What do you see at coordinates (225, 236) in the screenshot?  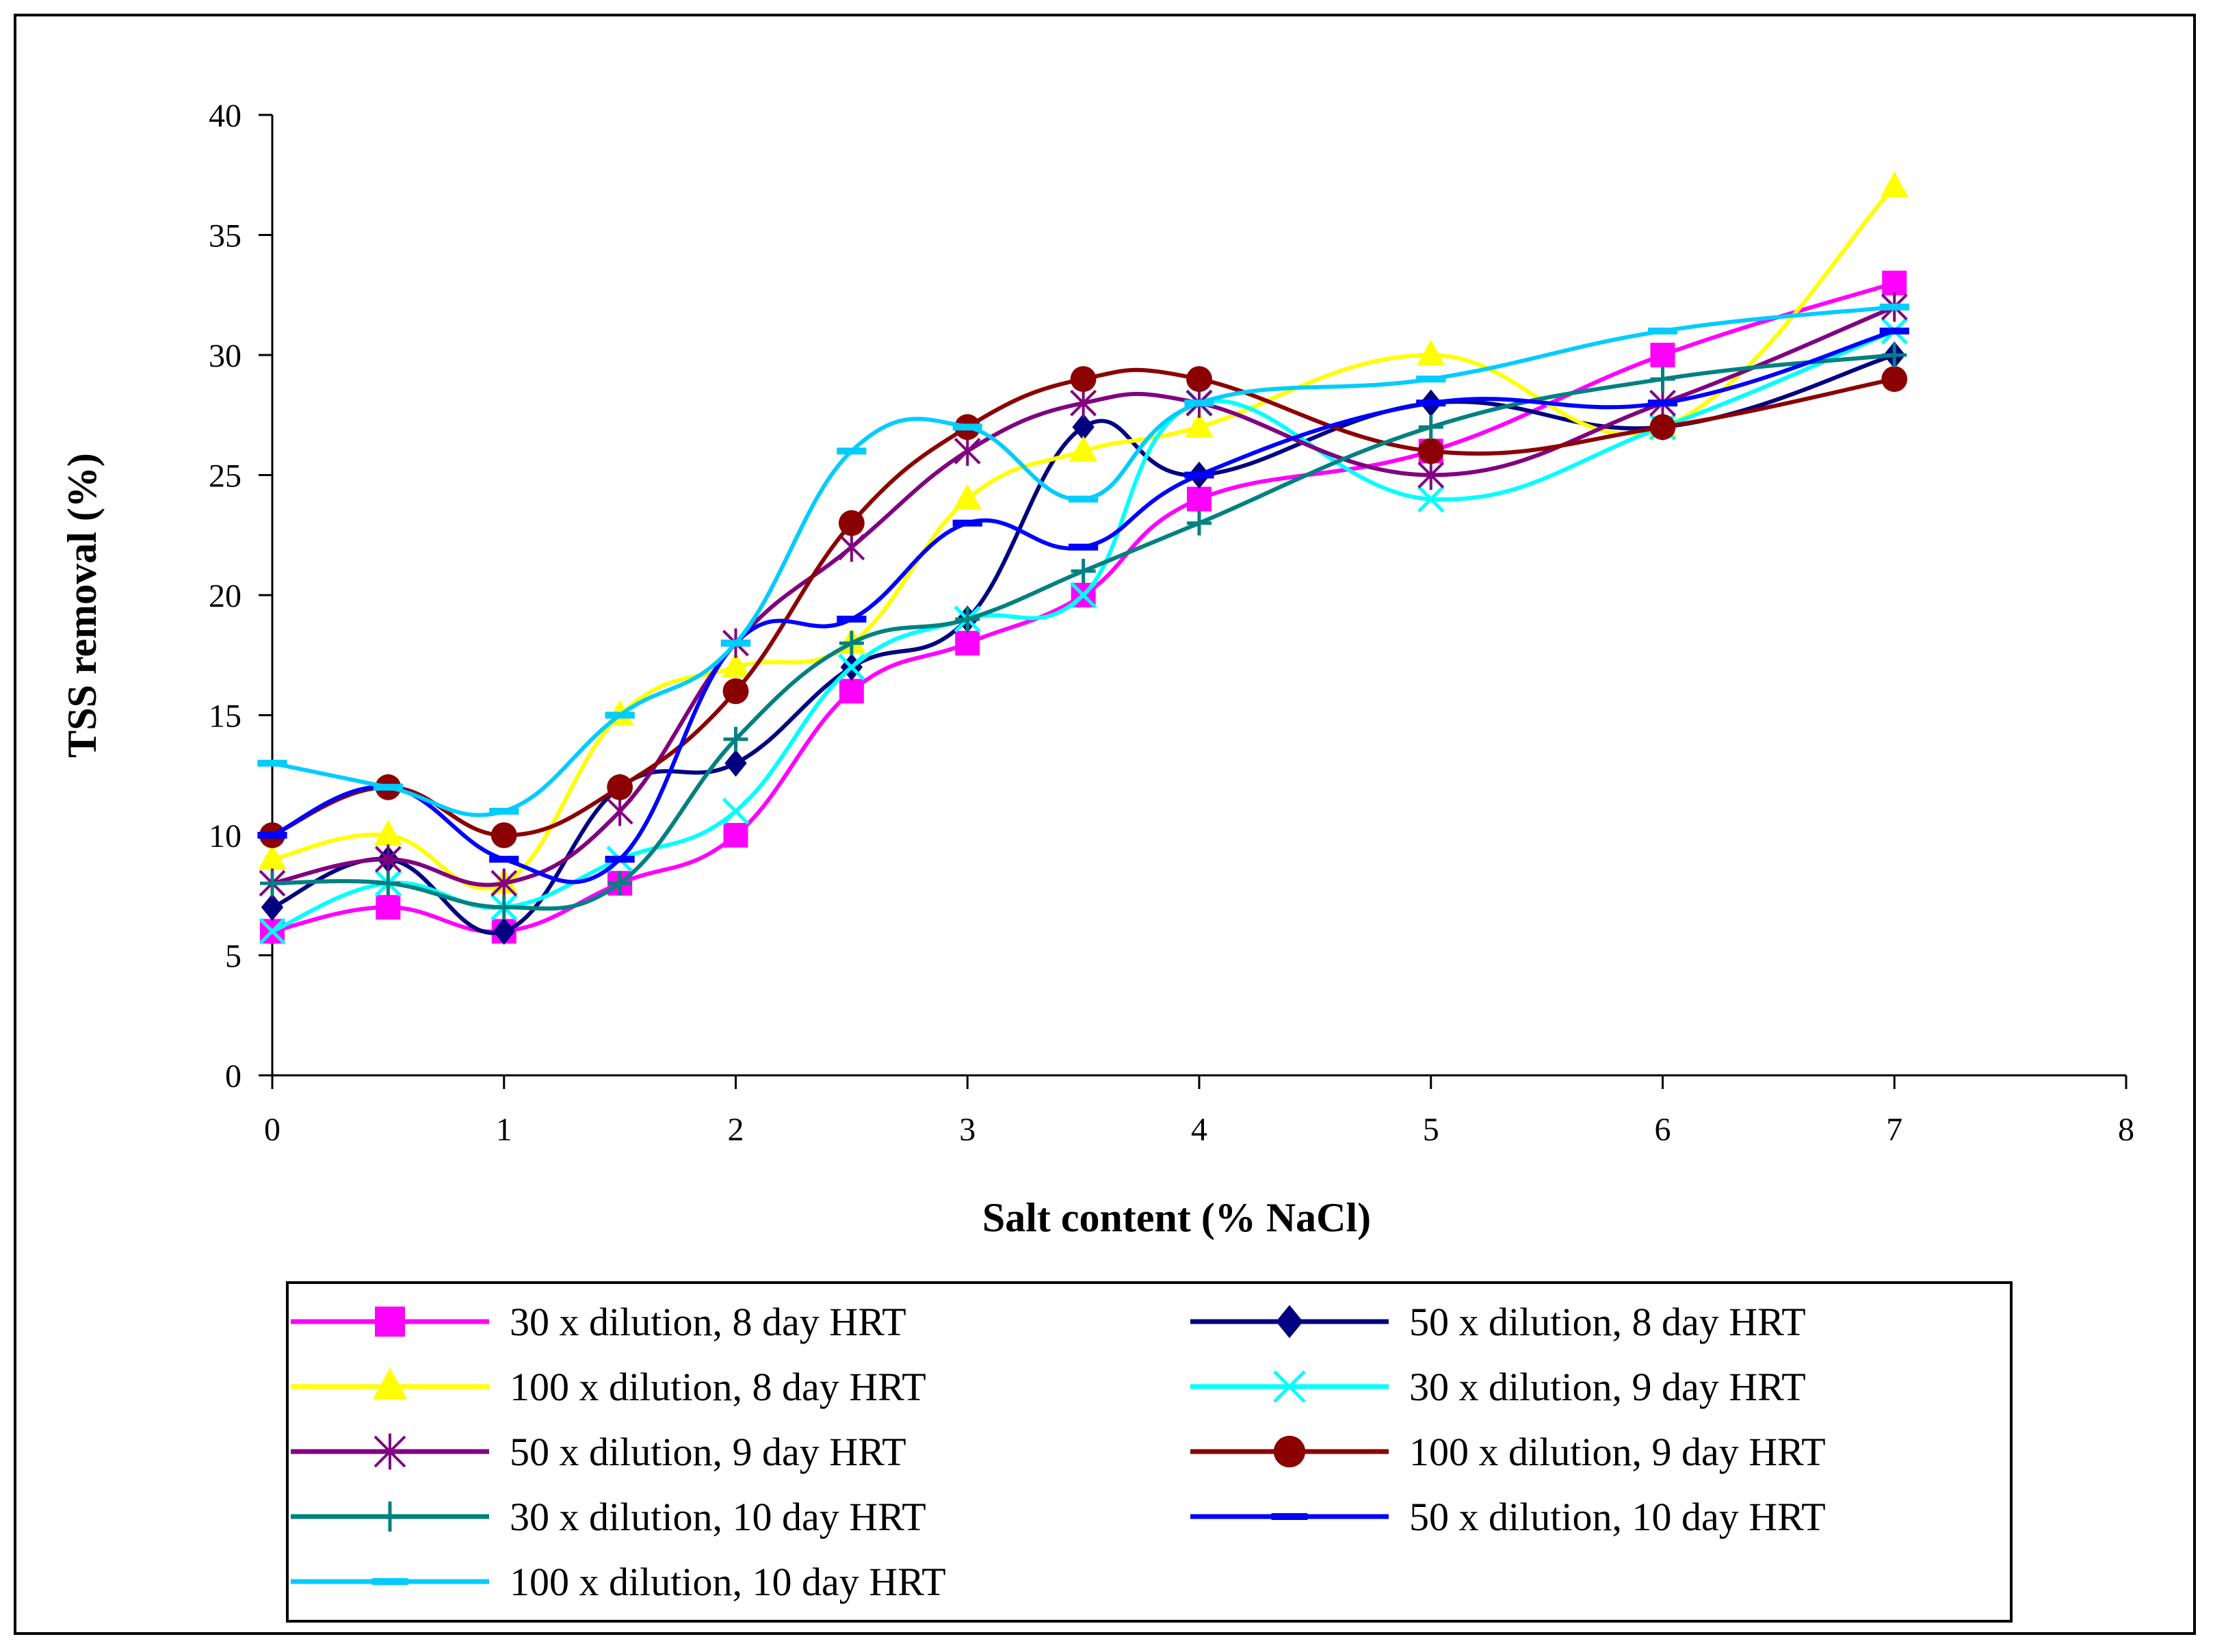 I see `y-tick-label: 35` at bounding box center [225, 236].